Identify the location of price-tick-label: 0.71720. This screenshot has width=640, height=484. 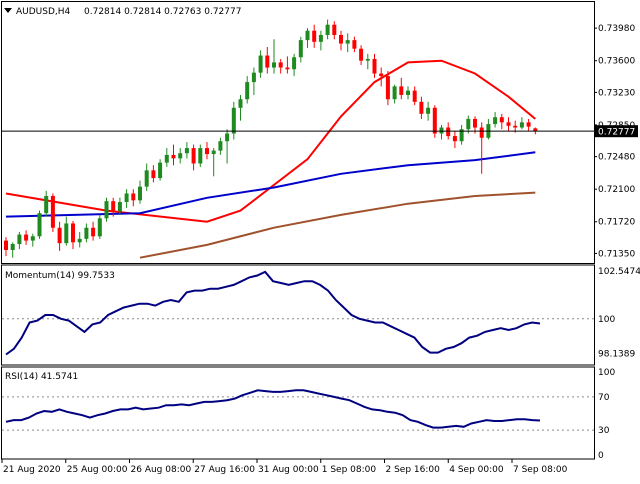
(616, 223).